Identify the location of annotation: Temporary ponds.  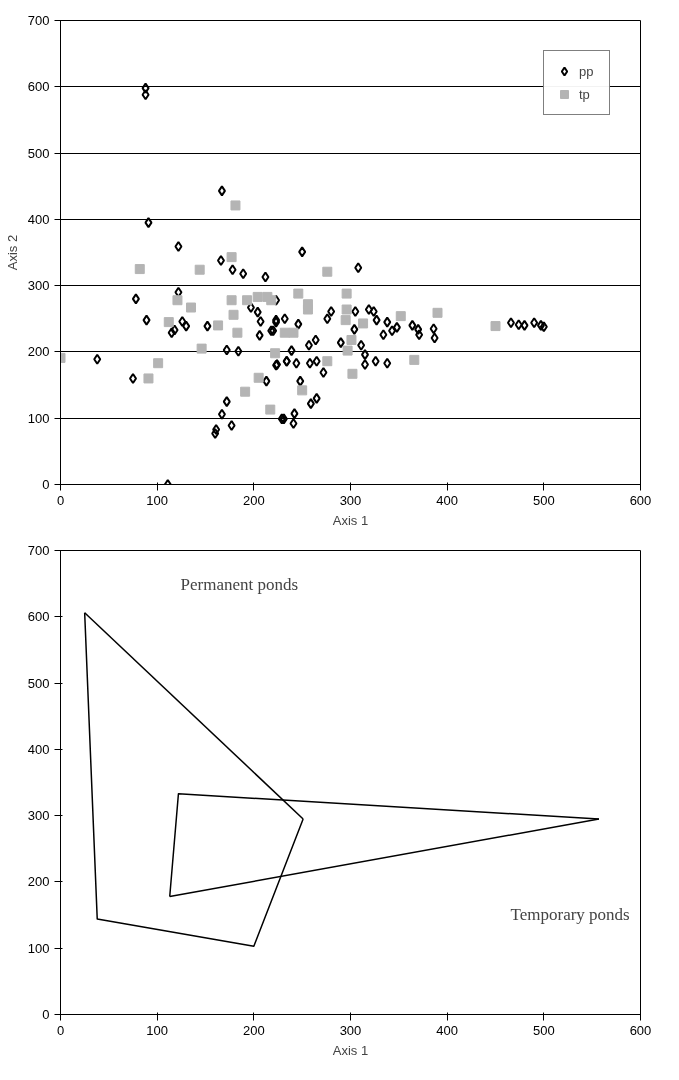
(570, 914).